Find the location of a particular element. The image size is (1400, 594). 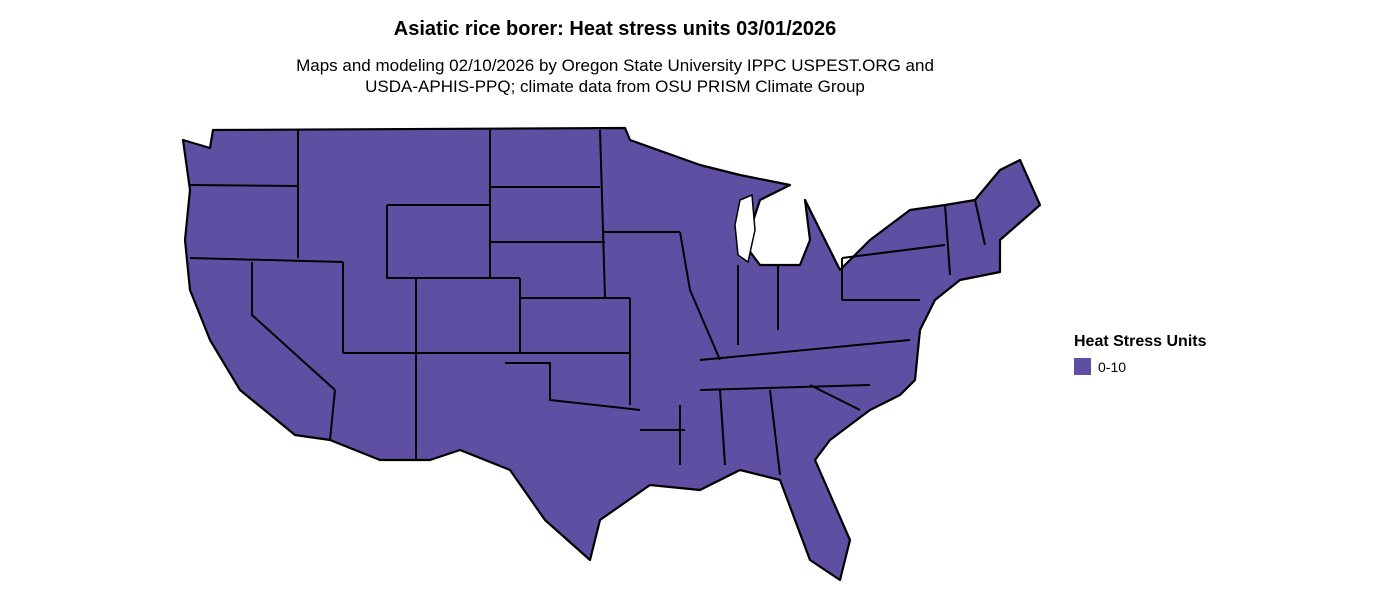

legend-title: Heat Stress Units is located at coordinates (1140, 341).